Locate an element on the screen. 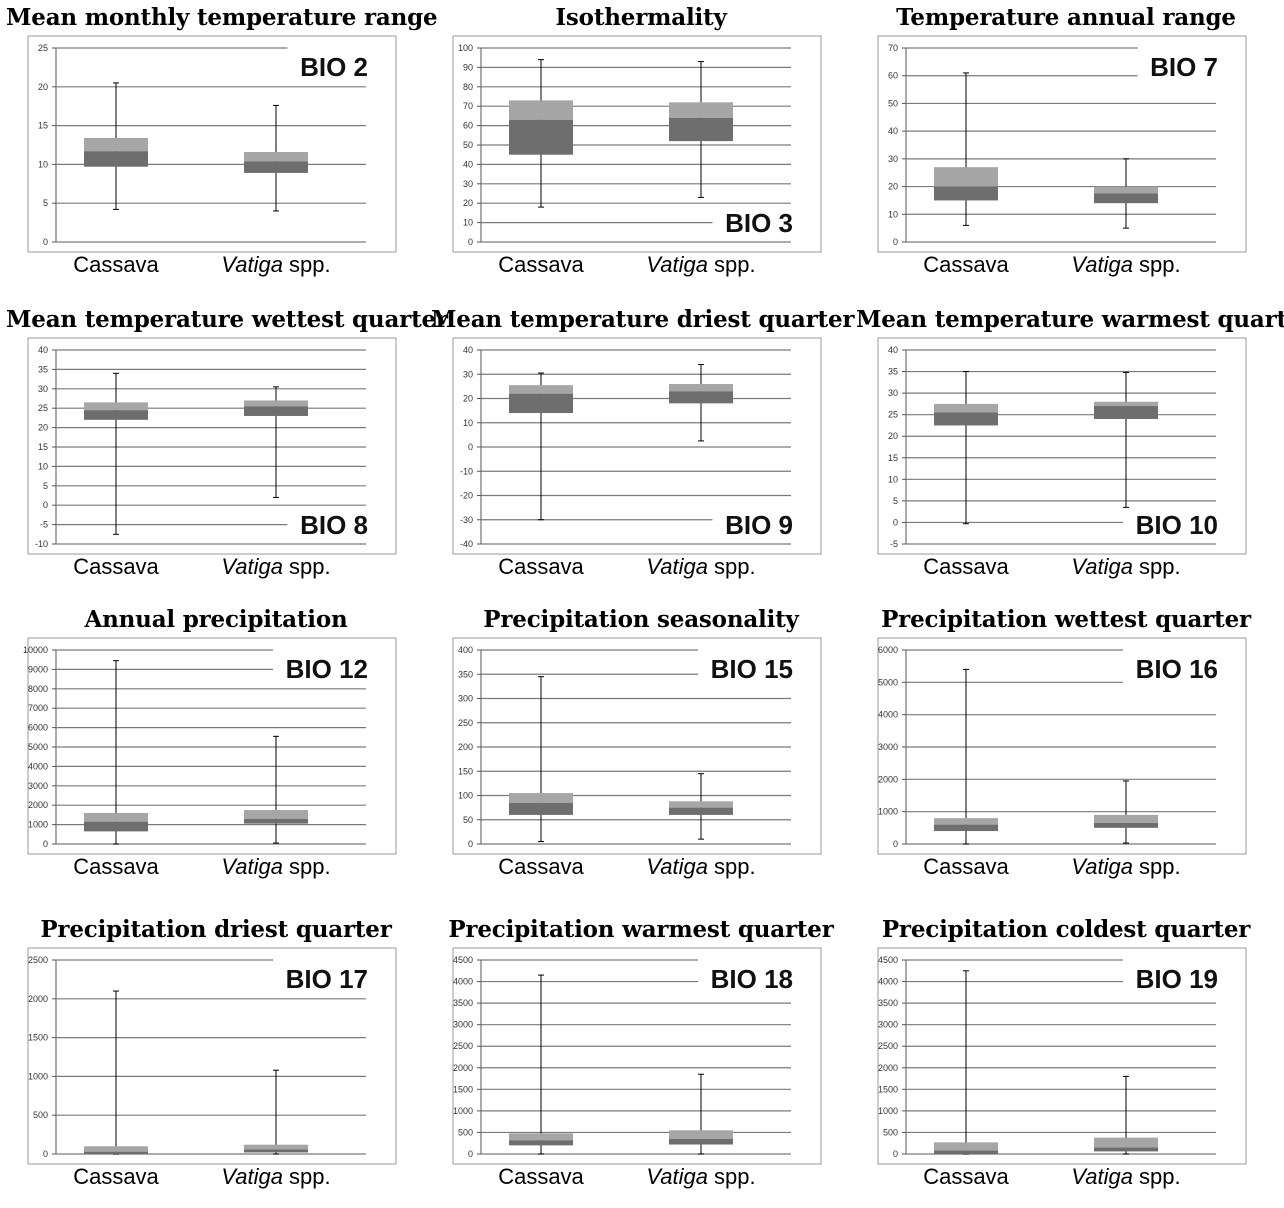 This screenshot has height=1208, width=1284. chart-title: Precipitation seasonality is located at coordinates (641, 619).